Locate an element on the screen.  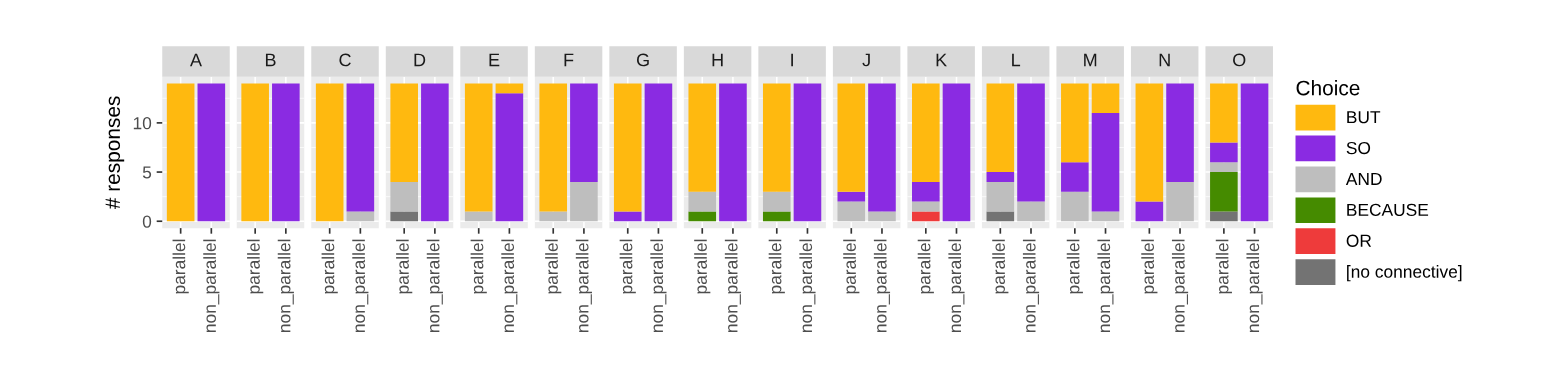
y-tick-label: 0 is located at coordinates (147, 221).